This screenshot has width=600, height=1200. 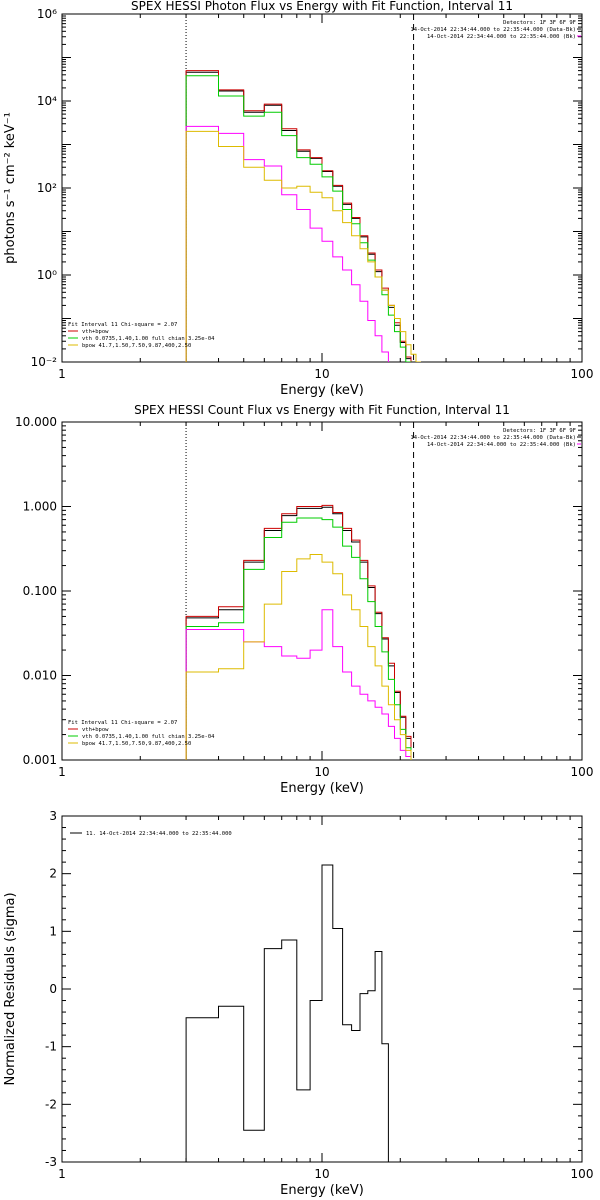 I want to click on y-tick-label: 10.000, so click(x=36, y=422).